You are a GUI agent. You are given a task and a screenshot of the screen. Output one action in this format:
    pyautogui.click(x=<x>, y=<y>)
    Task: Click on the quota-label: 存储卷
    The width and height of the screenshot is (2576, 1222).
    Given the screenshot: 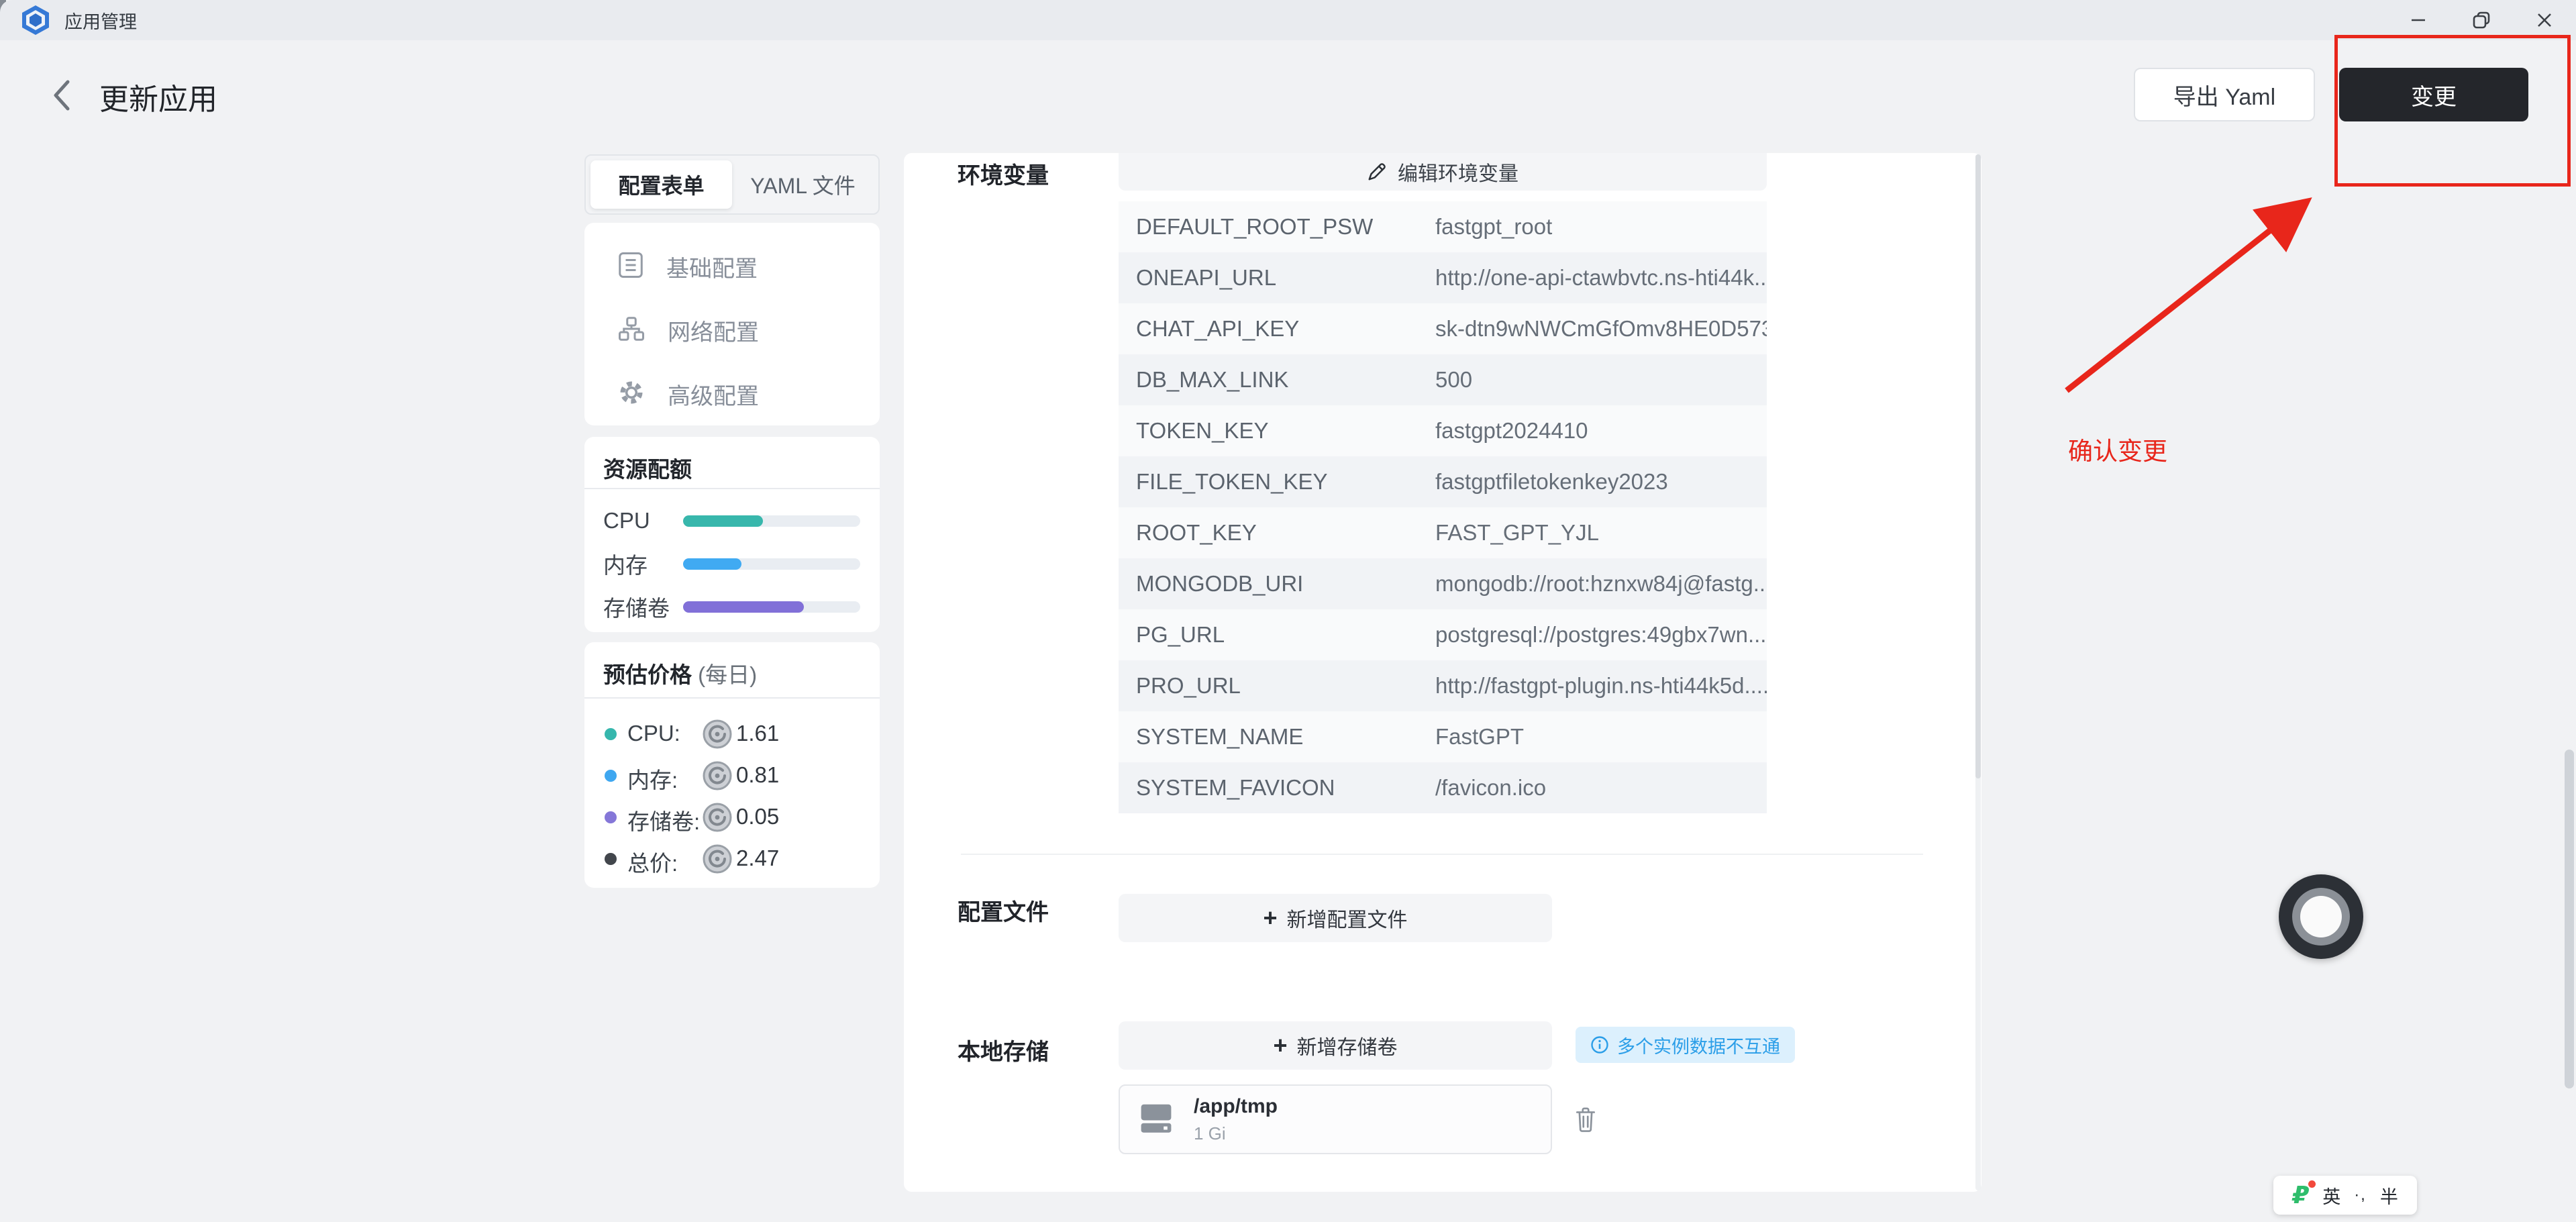 What is the action you would take?
    pyautogui.click(x=636, y=608)
    